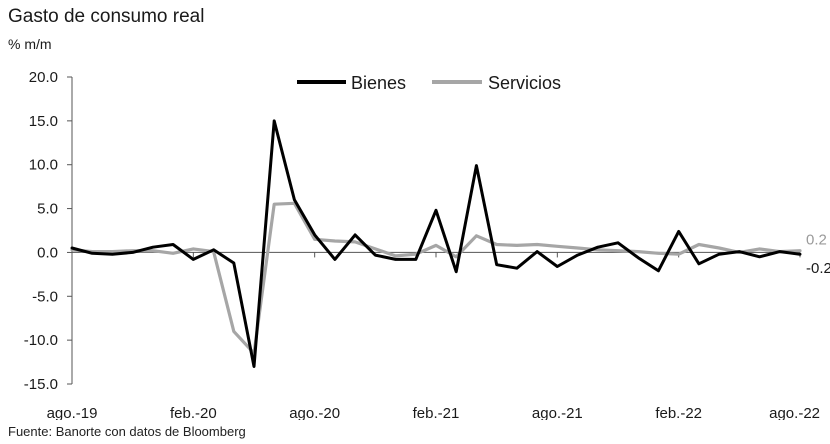 The image size is (830, 444). Describe the element at coordinates (41, 340) in the screenshot. I see `y-tick-label: -10.0` at that location.